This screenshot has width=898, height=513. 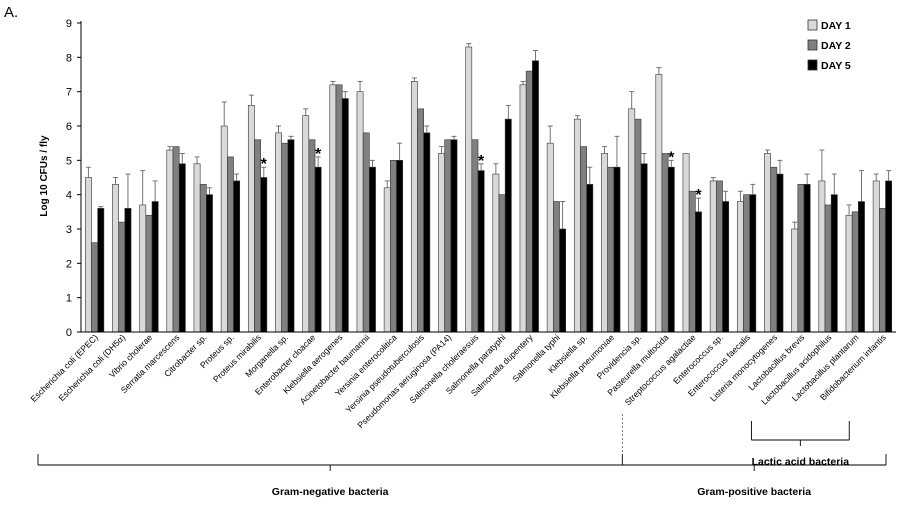 What do you see at coordinates (69, 264) in the screenshot?
I see `y-tick-label: 2` at bounding box center [69, 264].